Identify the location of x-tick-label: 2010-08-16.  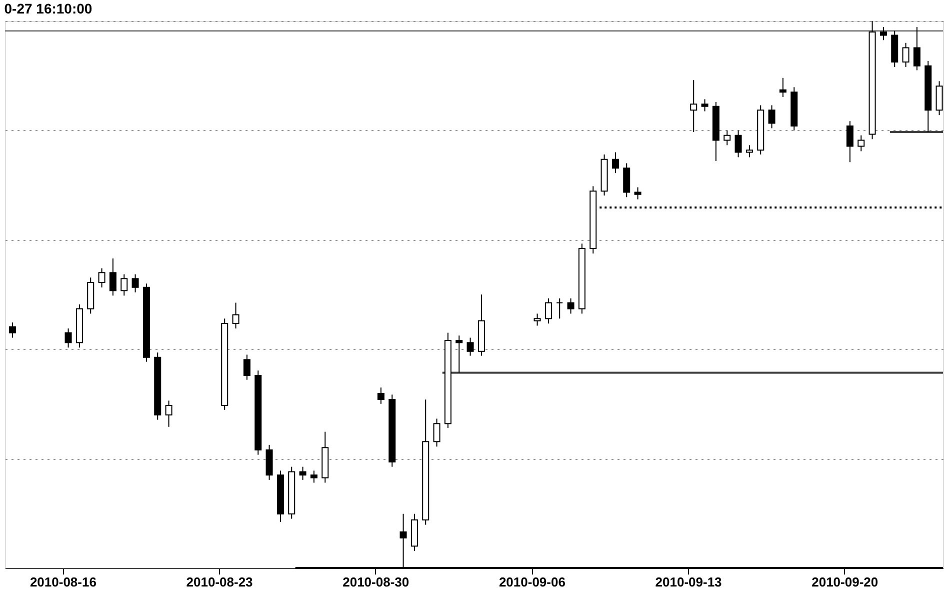
(63, 582).